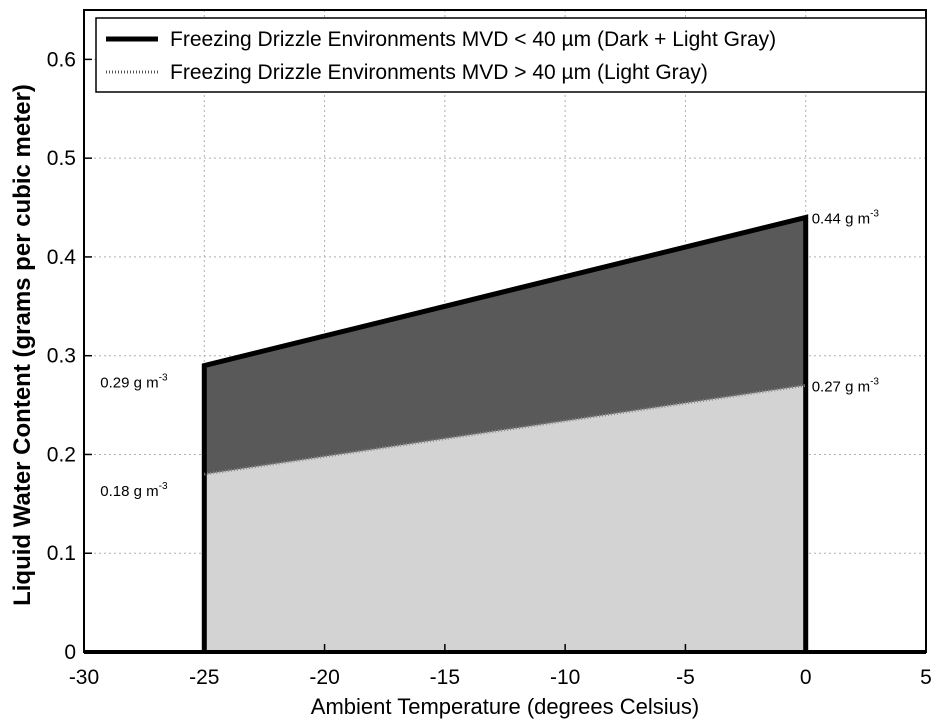 This screenshot has height=725, width=937. I want to click on x-tick-label: -20, so click(324, 677).